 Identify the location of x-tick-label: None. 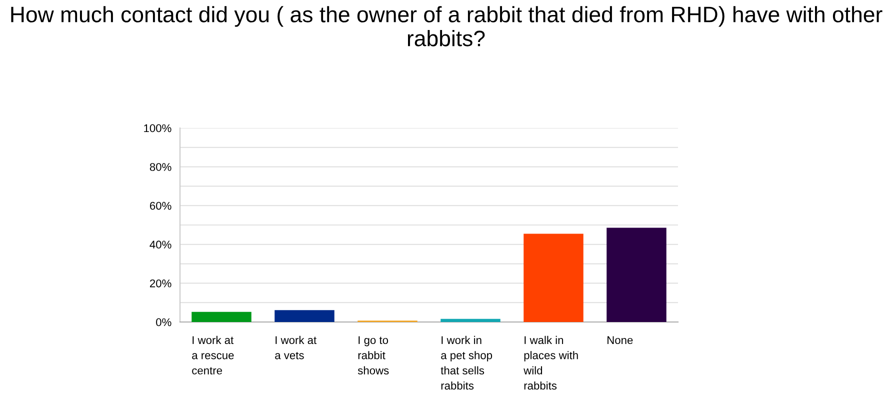
(620, 340).